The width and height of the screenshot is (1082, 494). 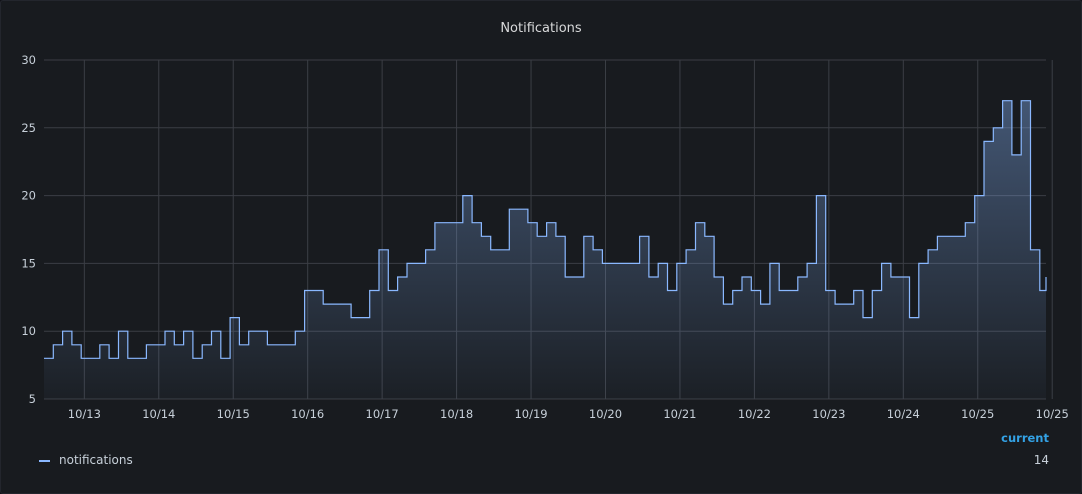 What do you see at coordinates (605, 414) in the screenshot?
I see `x-tick-label: 10/20` at bounding box center [605, 414].